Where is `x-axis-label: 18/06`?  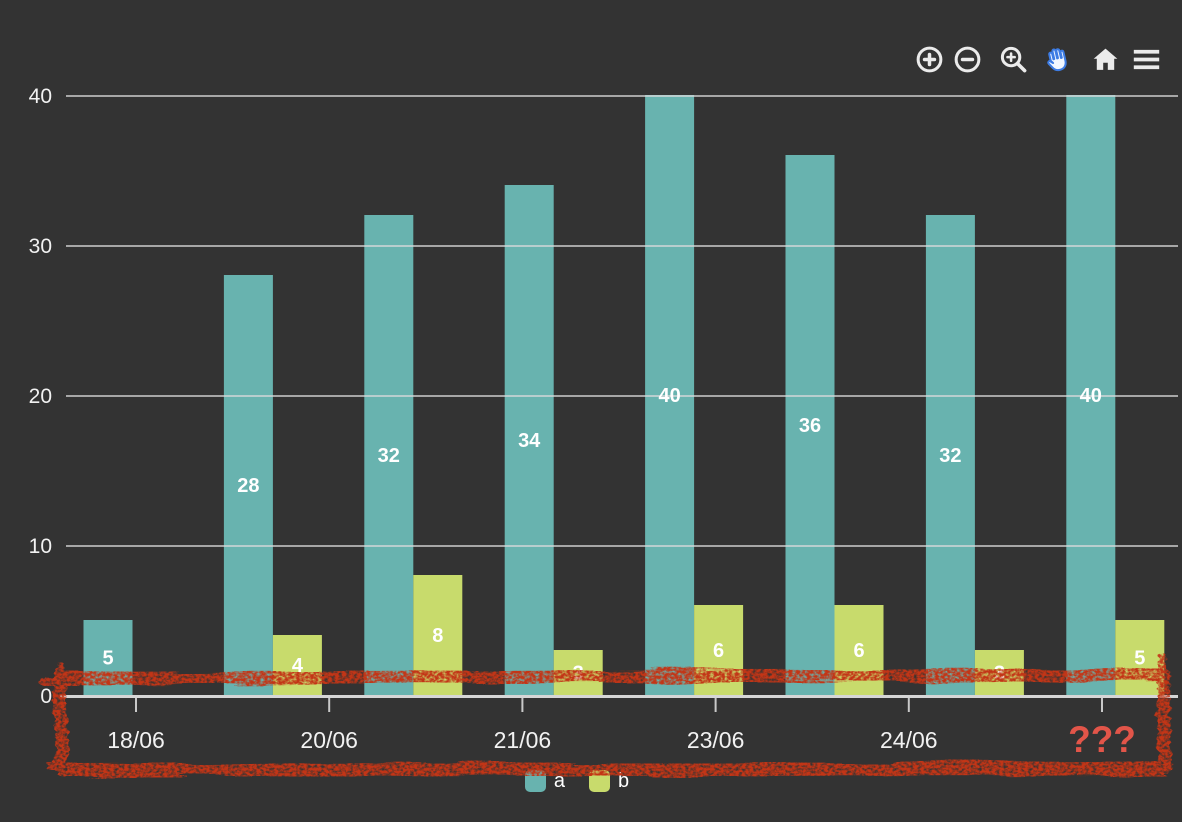
x-axis-label: 18/06 is located at coordinates (136, 740).